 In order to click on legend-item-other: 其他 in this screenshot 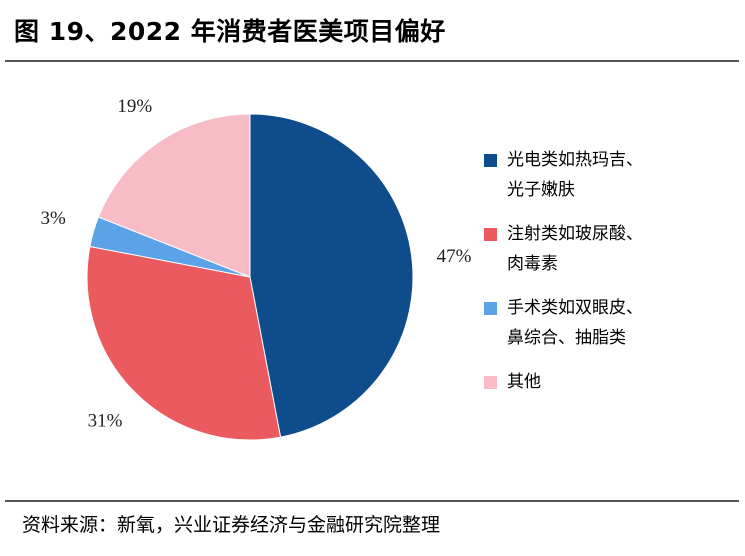, I will do `click(609, 382)`.